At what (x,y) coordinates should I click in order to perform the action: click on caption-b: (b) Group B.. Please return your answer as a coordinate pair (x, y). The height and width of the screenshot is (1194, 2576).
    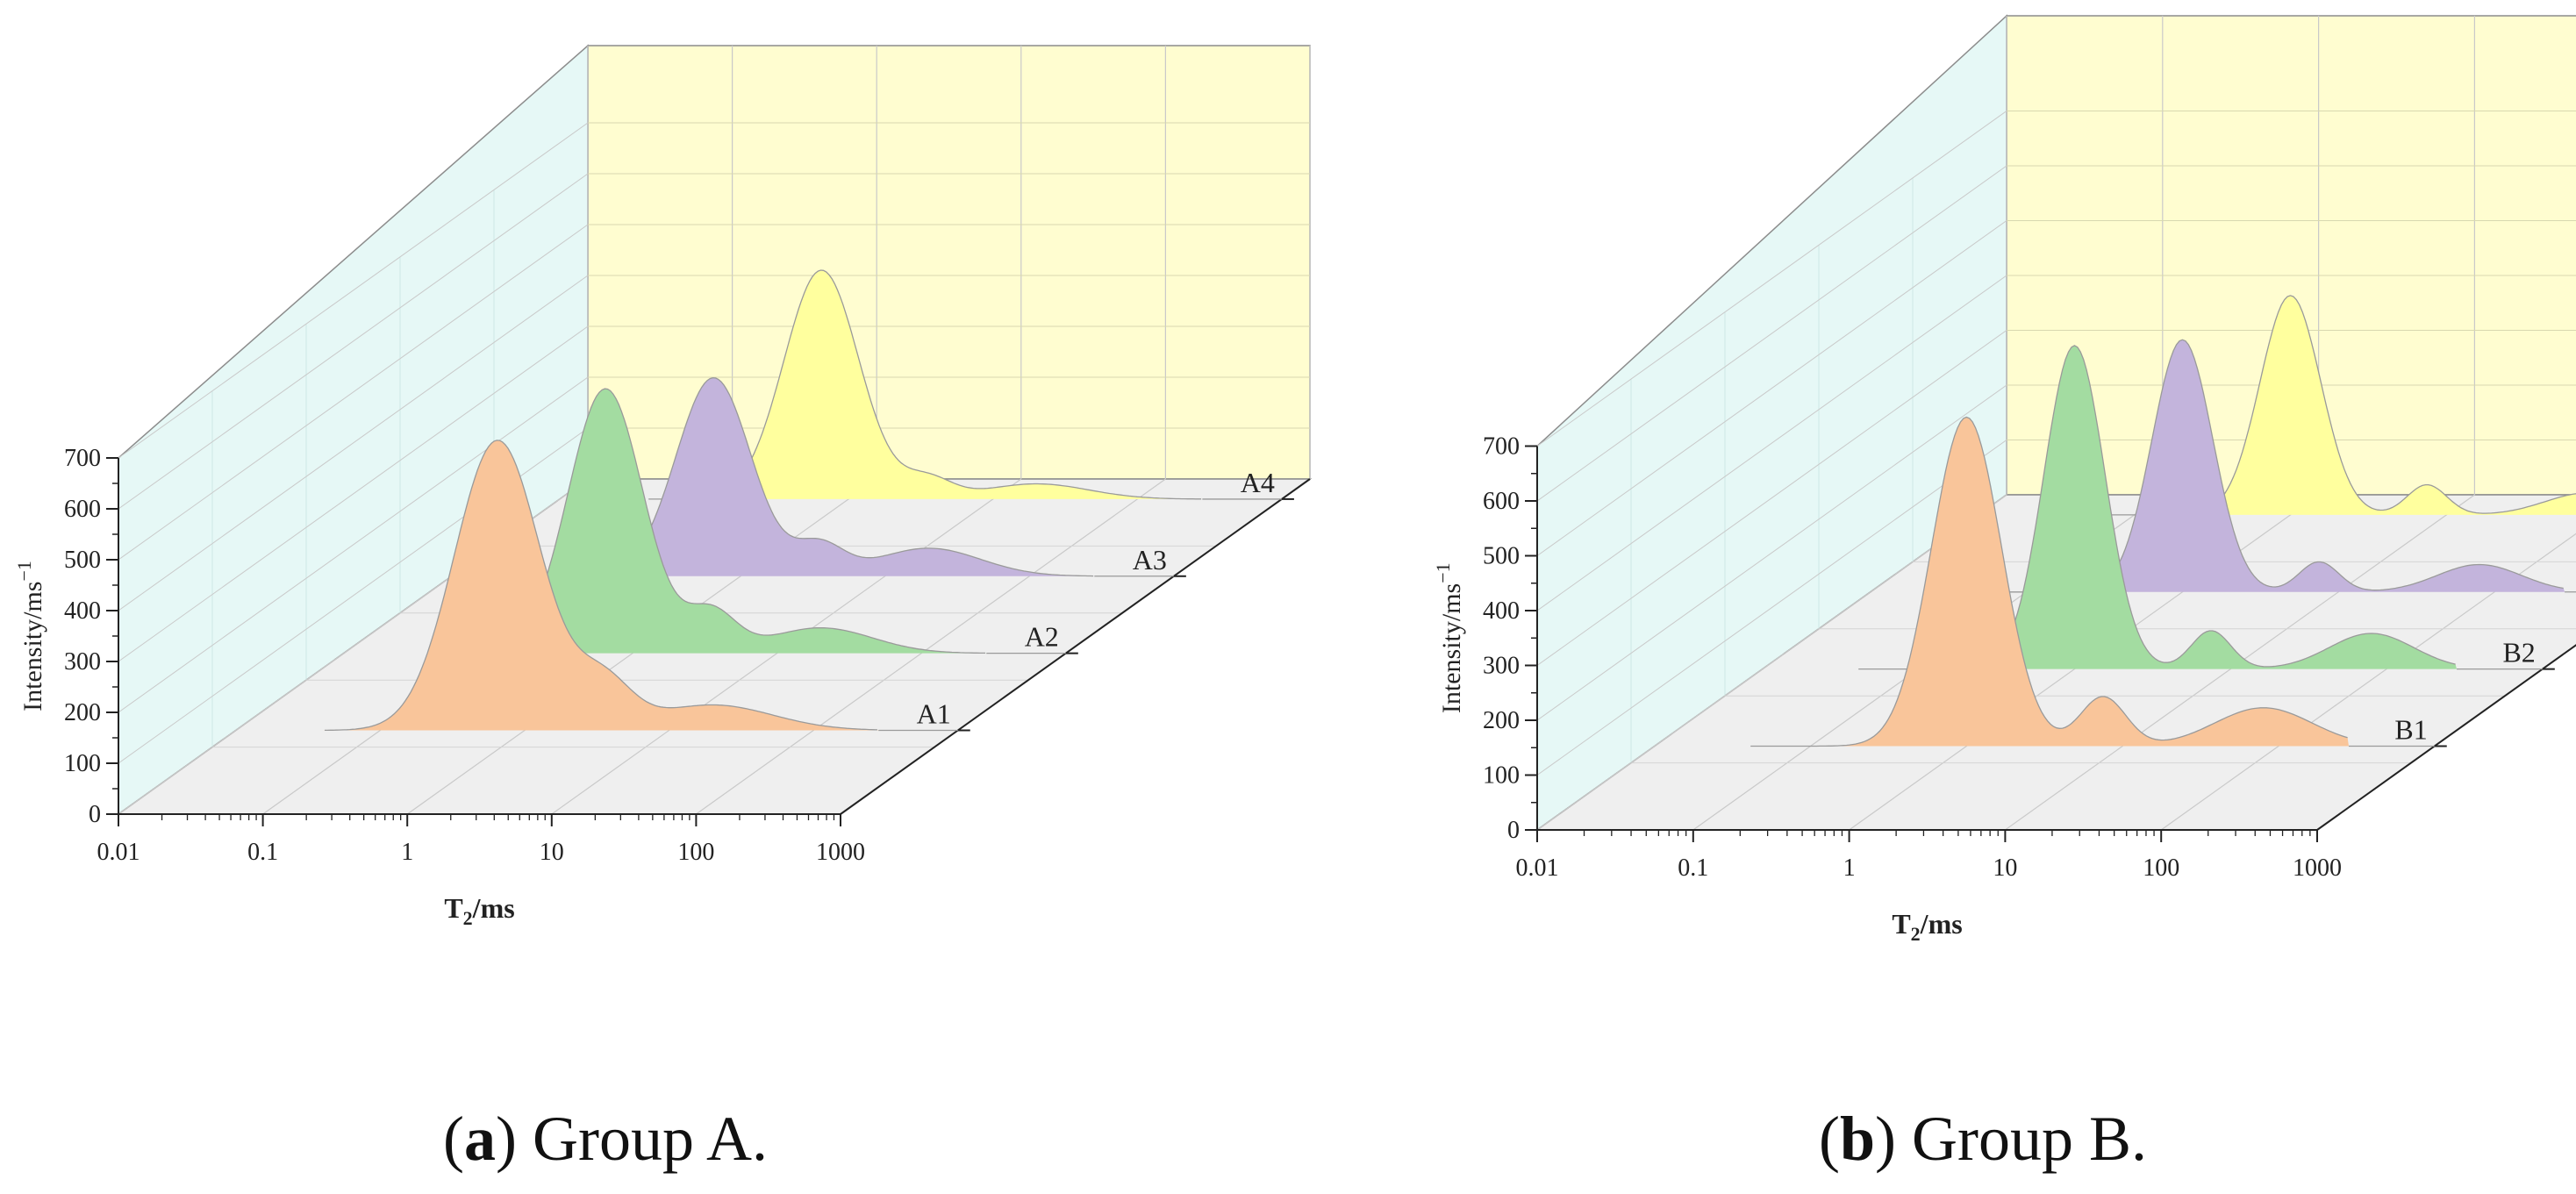
    Looking at the image, I should click on (1983, 1139).